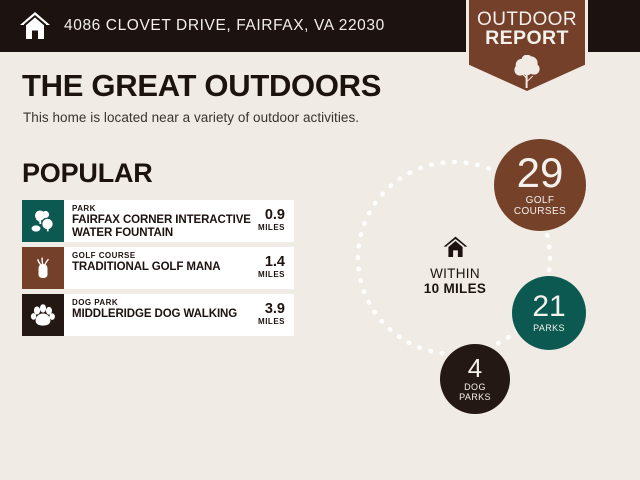  What do you see at coordinates (274, 309) in the screenshot?
I see `distance-value: 3.9` at bounding box center [274, 309].